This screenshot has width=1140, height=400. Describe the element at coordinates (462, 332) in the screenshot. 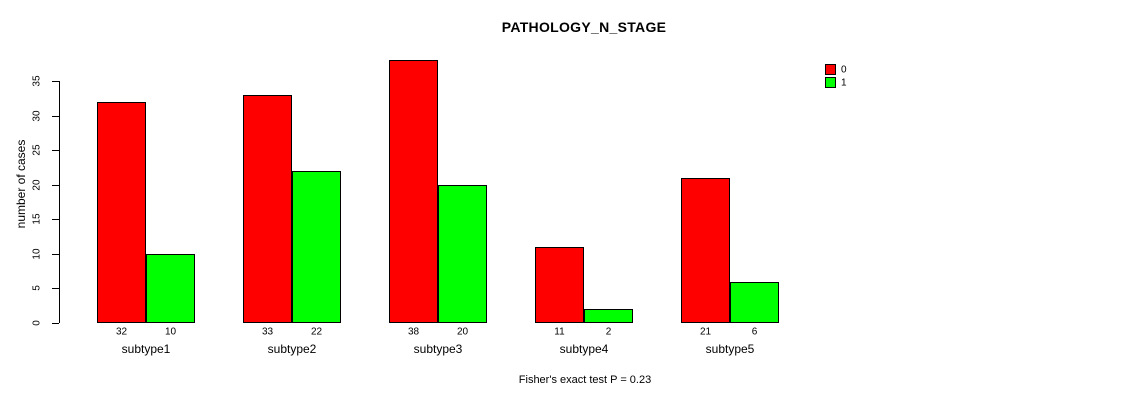

I see `bar-value-label: 20` at that location.